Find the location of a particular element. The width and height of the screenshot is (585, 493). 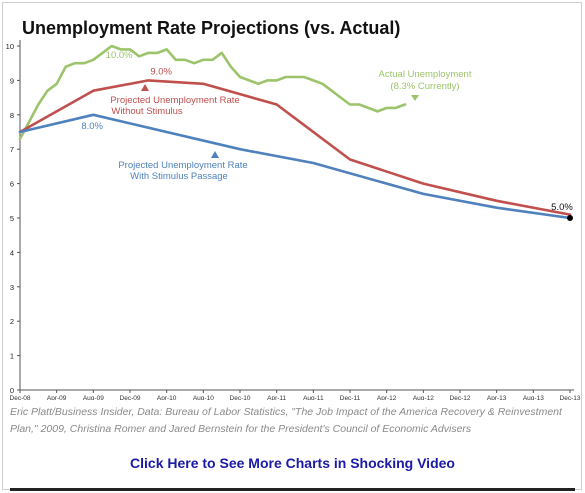

x-tick-label: Apr-11 is located at coordinates (276, 397).